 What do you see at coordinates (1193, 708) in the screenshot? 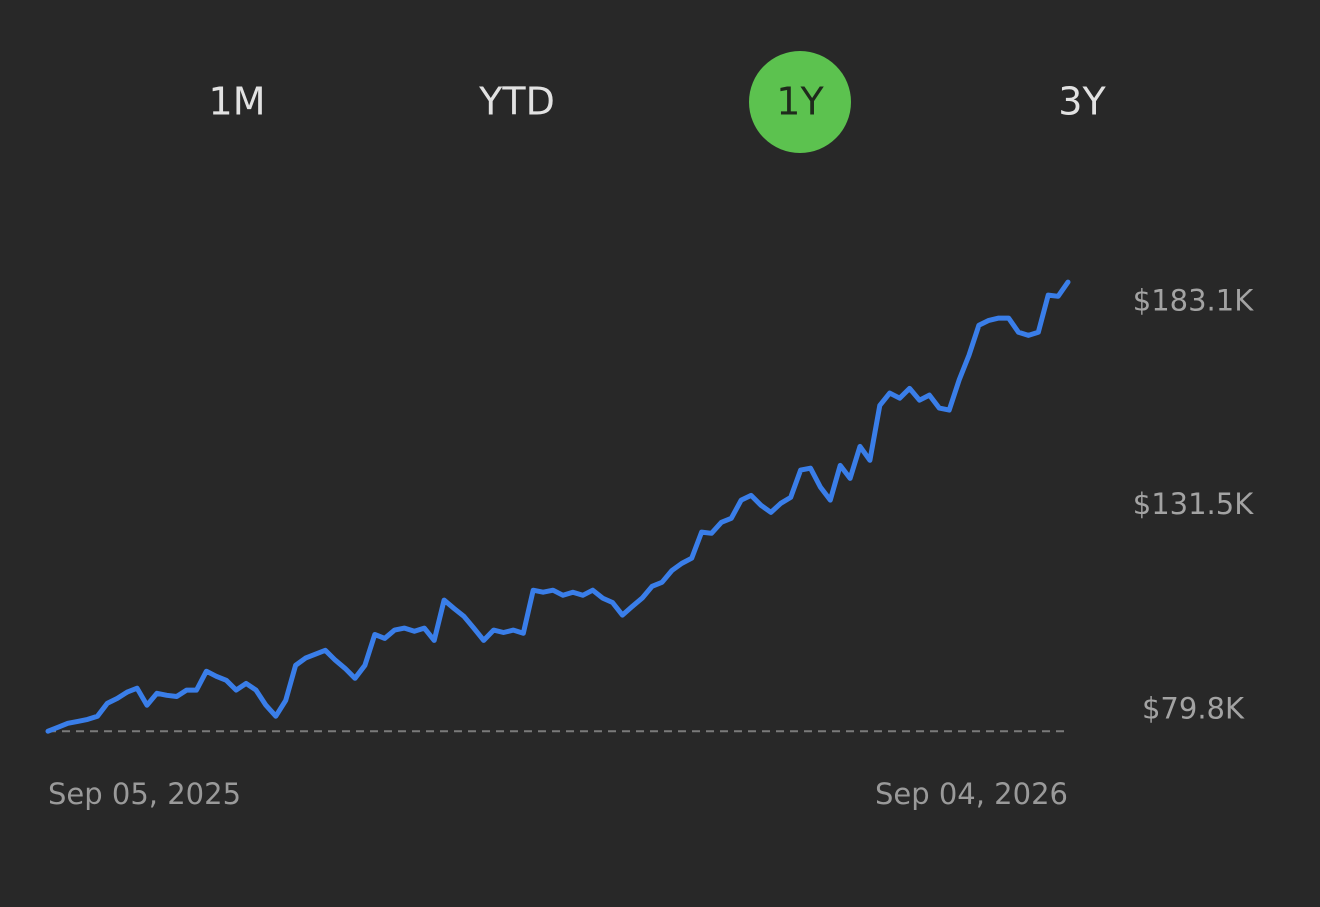
I see `y-tick-label: $79.8K` at bounding box center [1193, 708].